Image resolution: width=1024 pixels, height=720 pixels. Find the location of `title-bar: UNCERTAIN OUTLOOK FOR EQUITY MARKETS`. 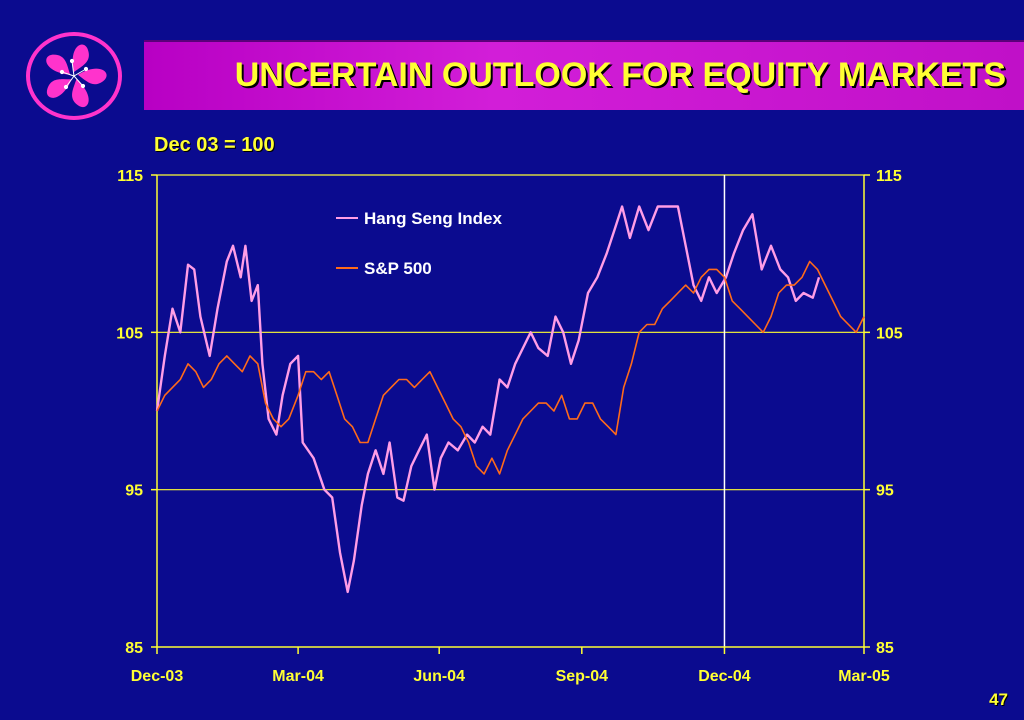

title-bar: UNCERTAIN OUTLOOK FOR EQUITY MARKETS is located at coordinates (584, 75).